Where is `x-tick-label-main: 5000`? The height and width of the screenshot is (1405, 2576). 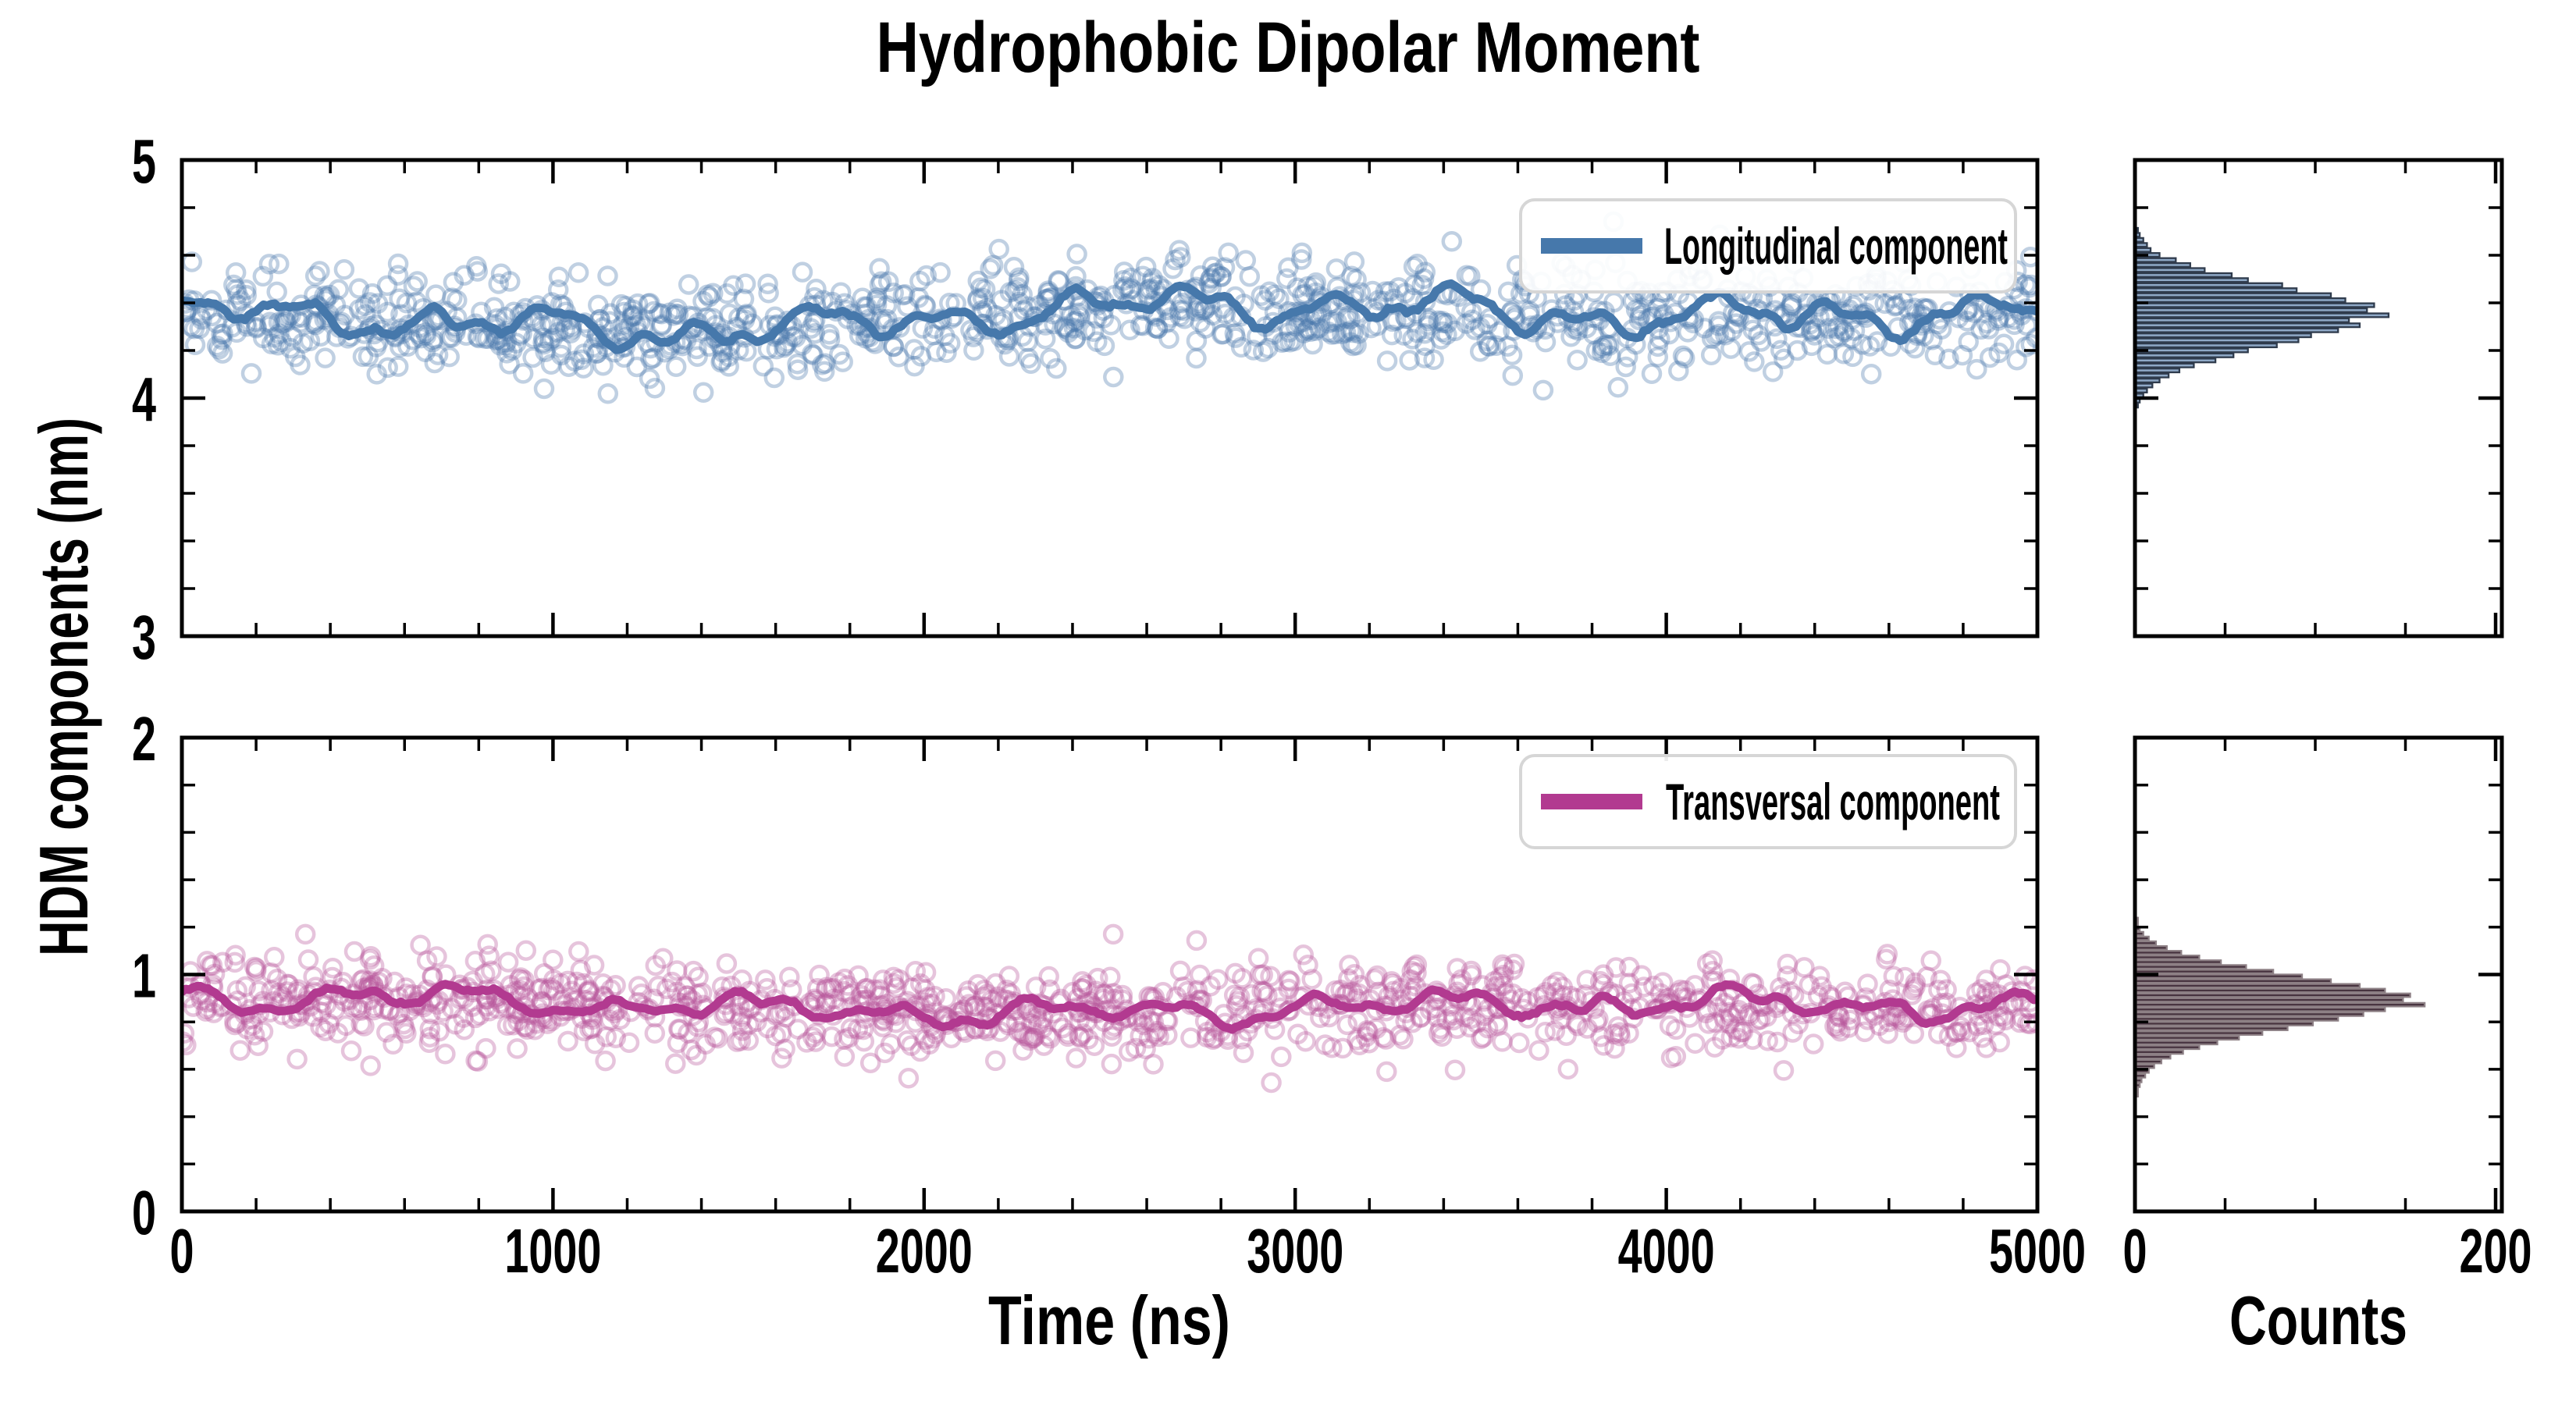 x-tick-label-main: 5000 is located at coordinates (2038, 1251).